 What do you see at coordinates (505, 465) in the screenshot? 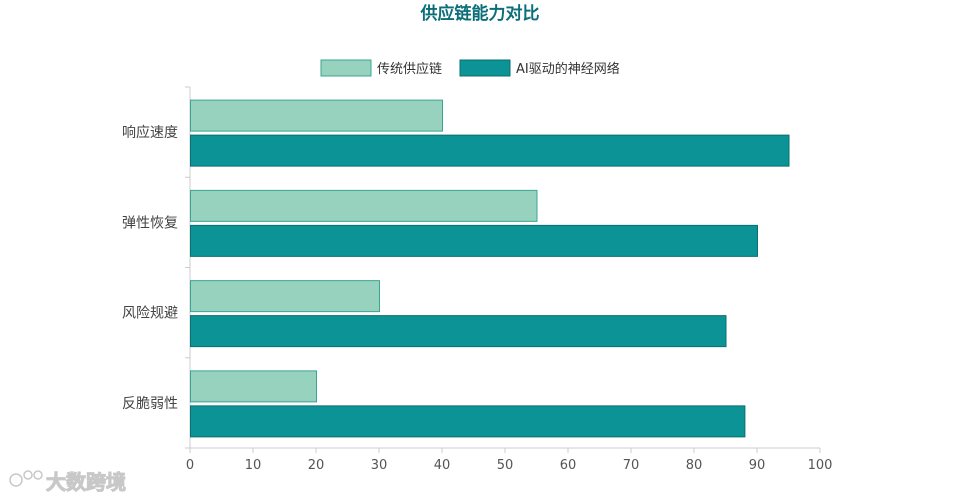
I see `x-tick-label: 50` at bounding box center [505, 465].